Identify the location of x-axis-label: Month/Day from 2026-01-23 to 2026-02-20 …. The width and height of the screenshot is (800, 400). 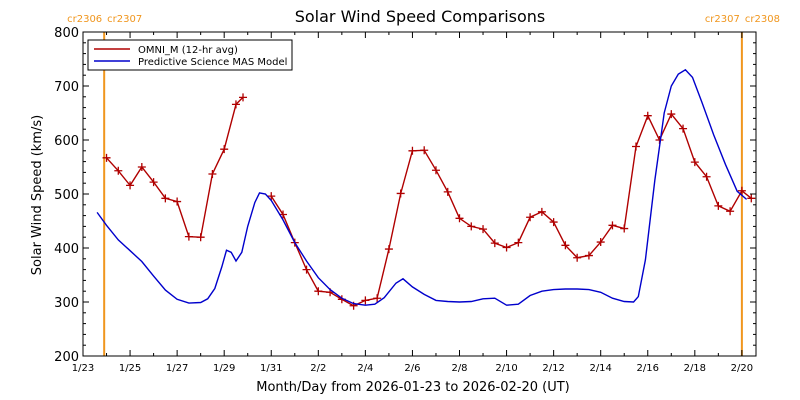
(412, 387).